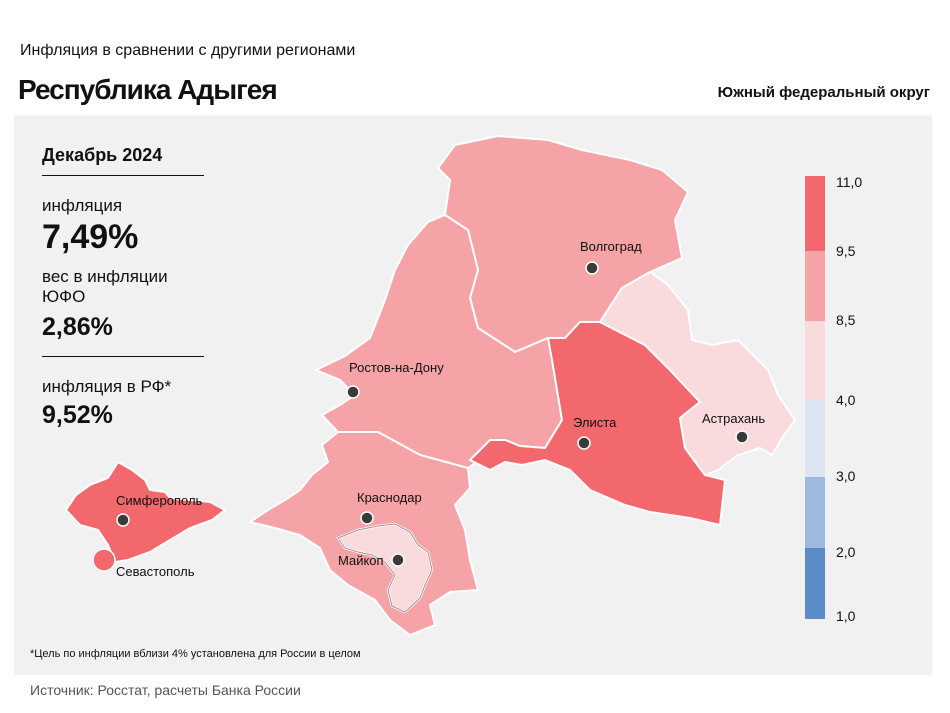 Image resolution: width=950 pixels, height=713 pixels. What do you see at coordinates (123, 175) in the screenshot?
I see `divider-top` at bounding box center [123, 175].